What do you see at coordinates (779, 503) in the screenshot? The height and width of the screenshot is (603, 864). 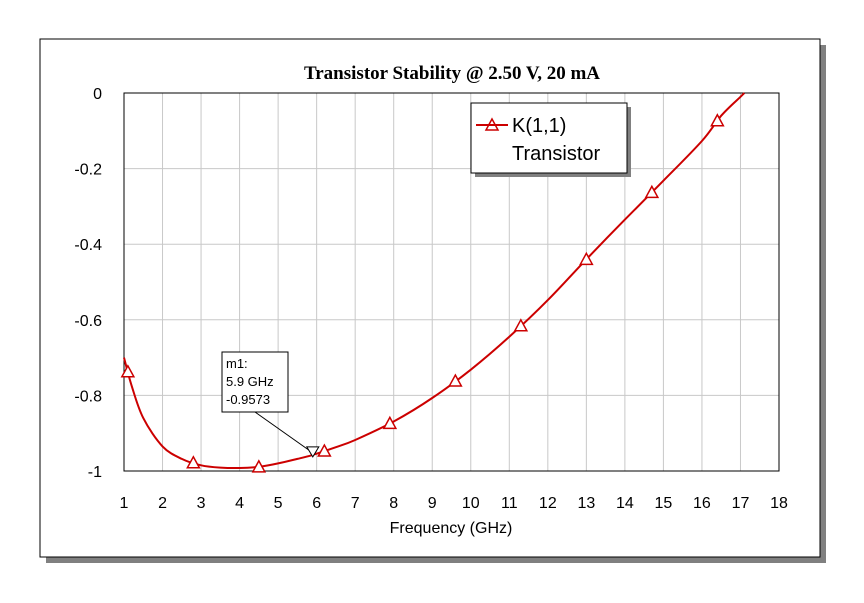 I see `x-tick-label: 18` at bounding box center [779, 503].